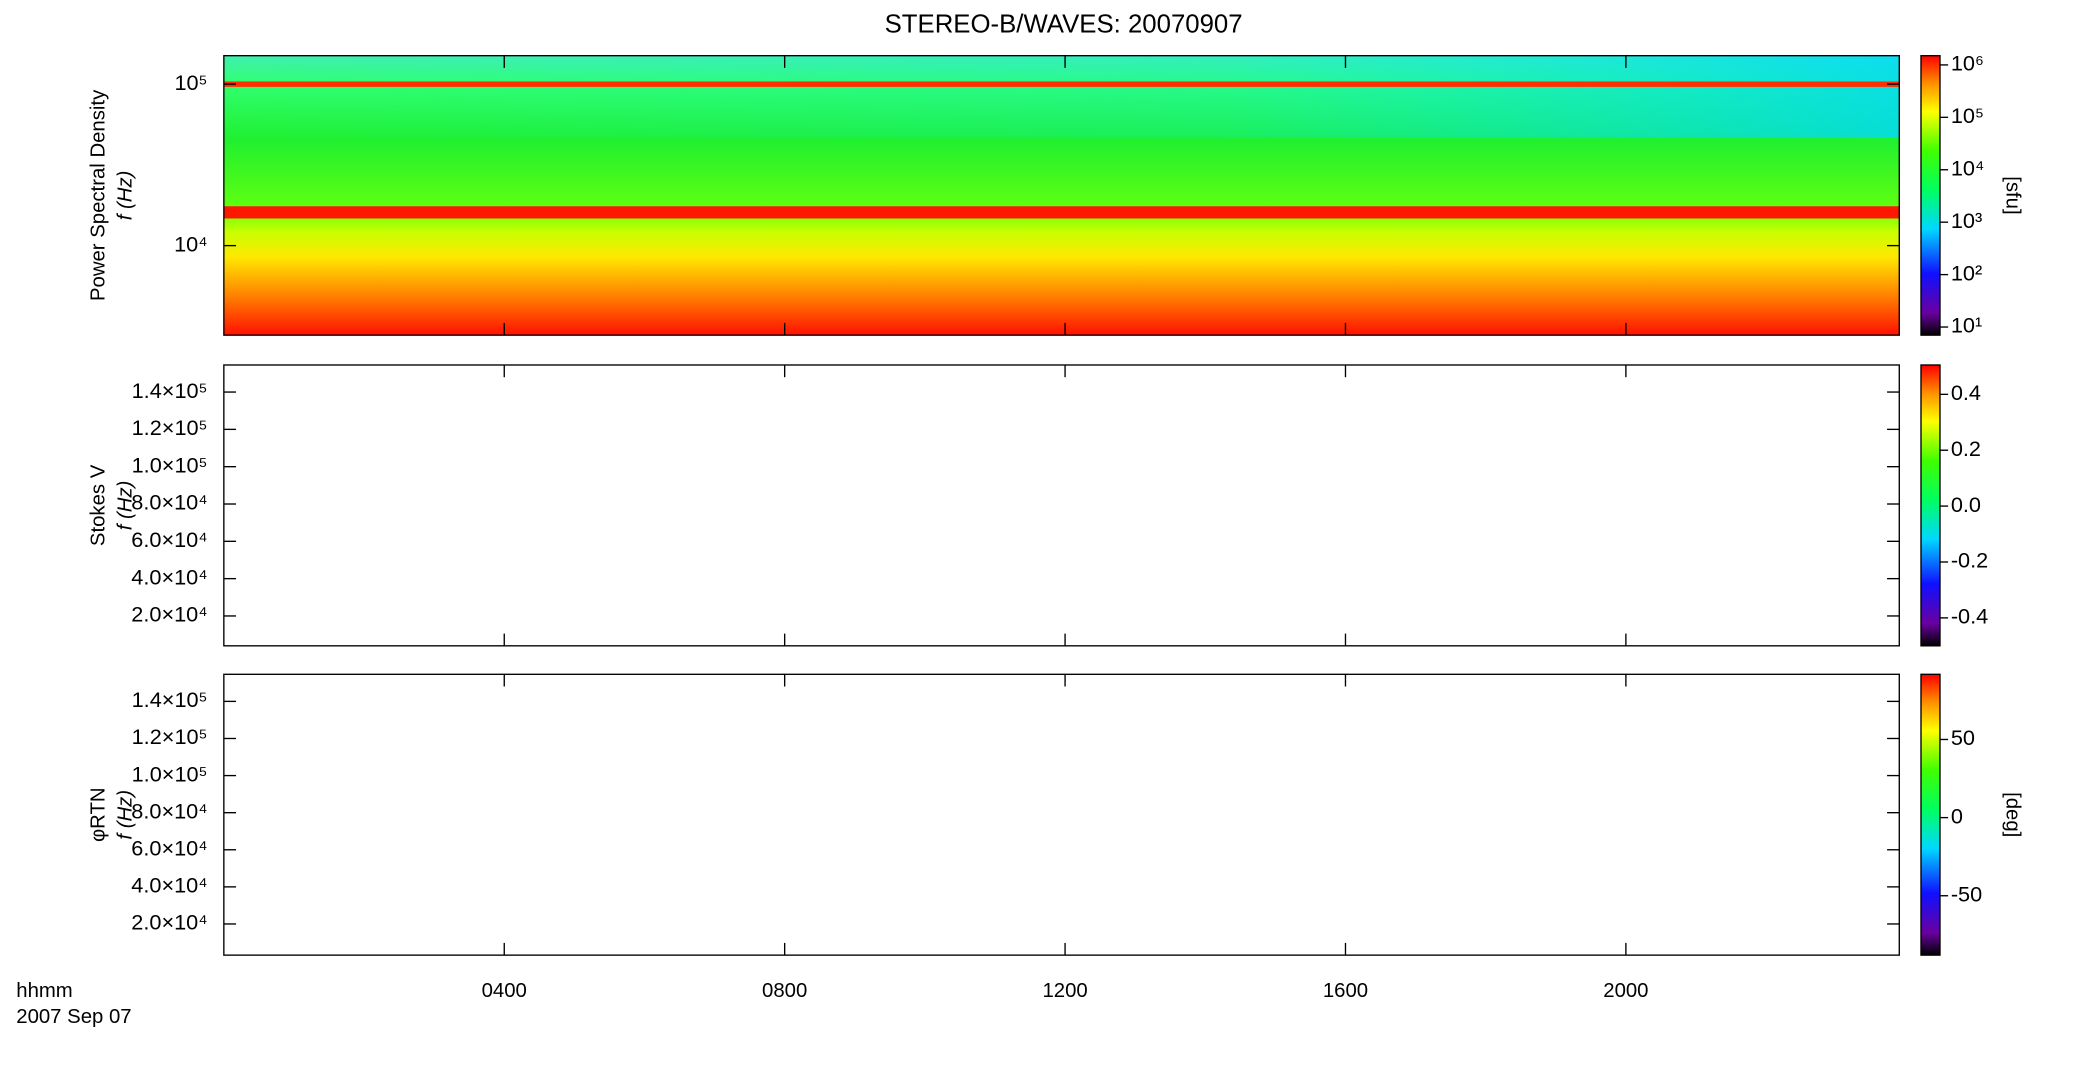 The width and height of the screenshot is (2096, 1080). I want to click on colorbar-tick-label: 10¹, so click(1966, 325).